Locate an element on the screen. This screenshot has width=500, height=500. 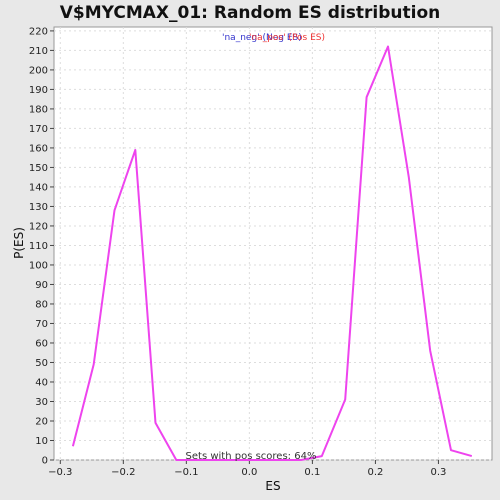
y-tick-label: 50 is located at coordinates (41, 363).